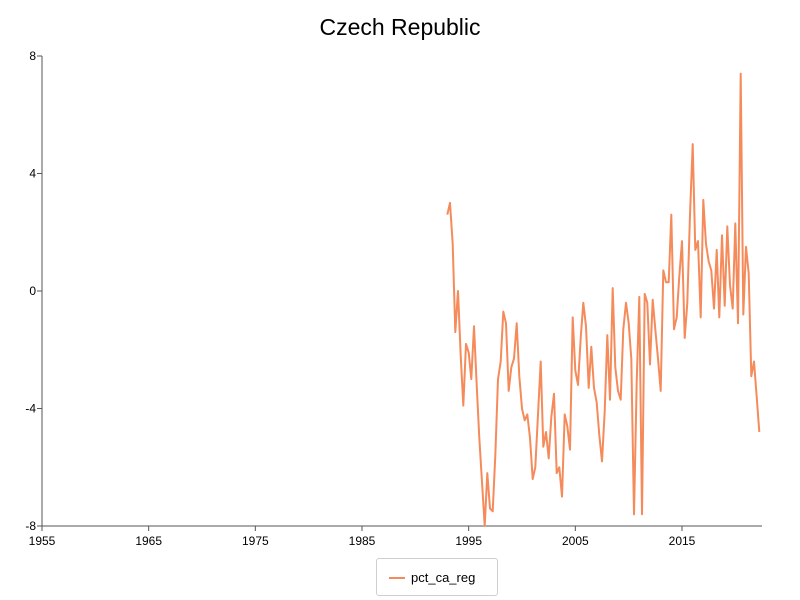 The height and width of the screenshot is (600, 800). I want to click on y-tick-label: -4, so click(30, 409).